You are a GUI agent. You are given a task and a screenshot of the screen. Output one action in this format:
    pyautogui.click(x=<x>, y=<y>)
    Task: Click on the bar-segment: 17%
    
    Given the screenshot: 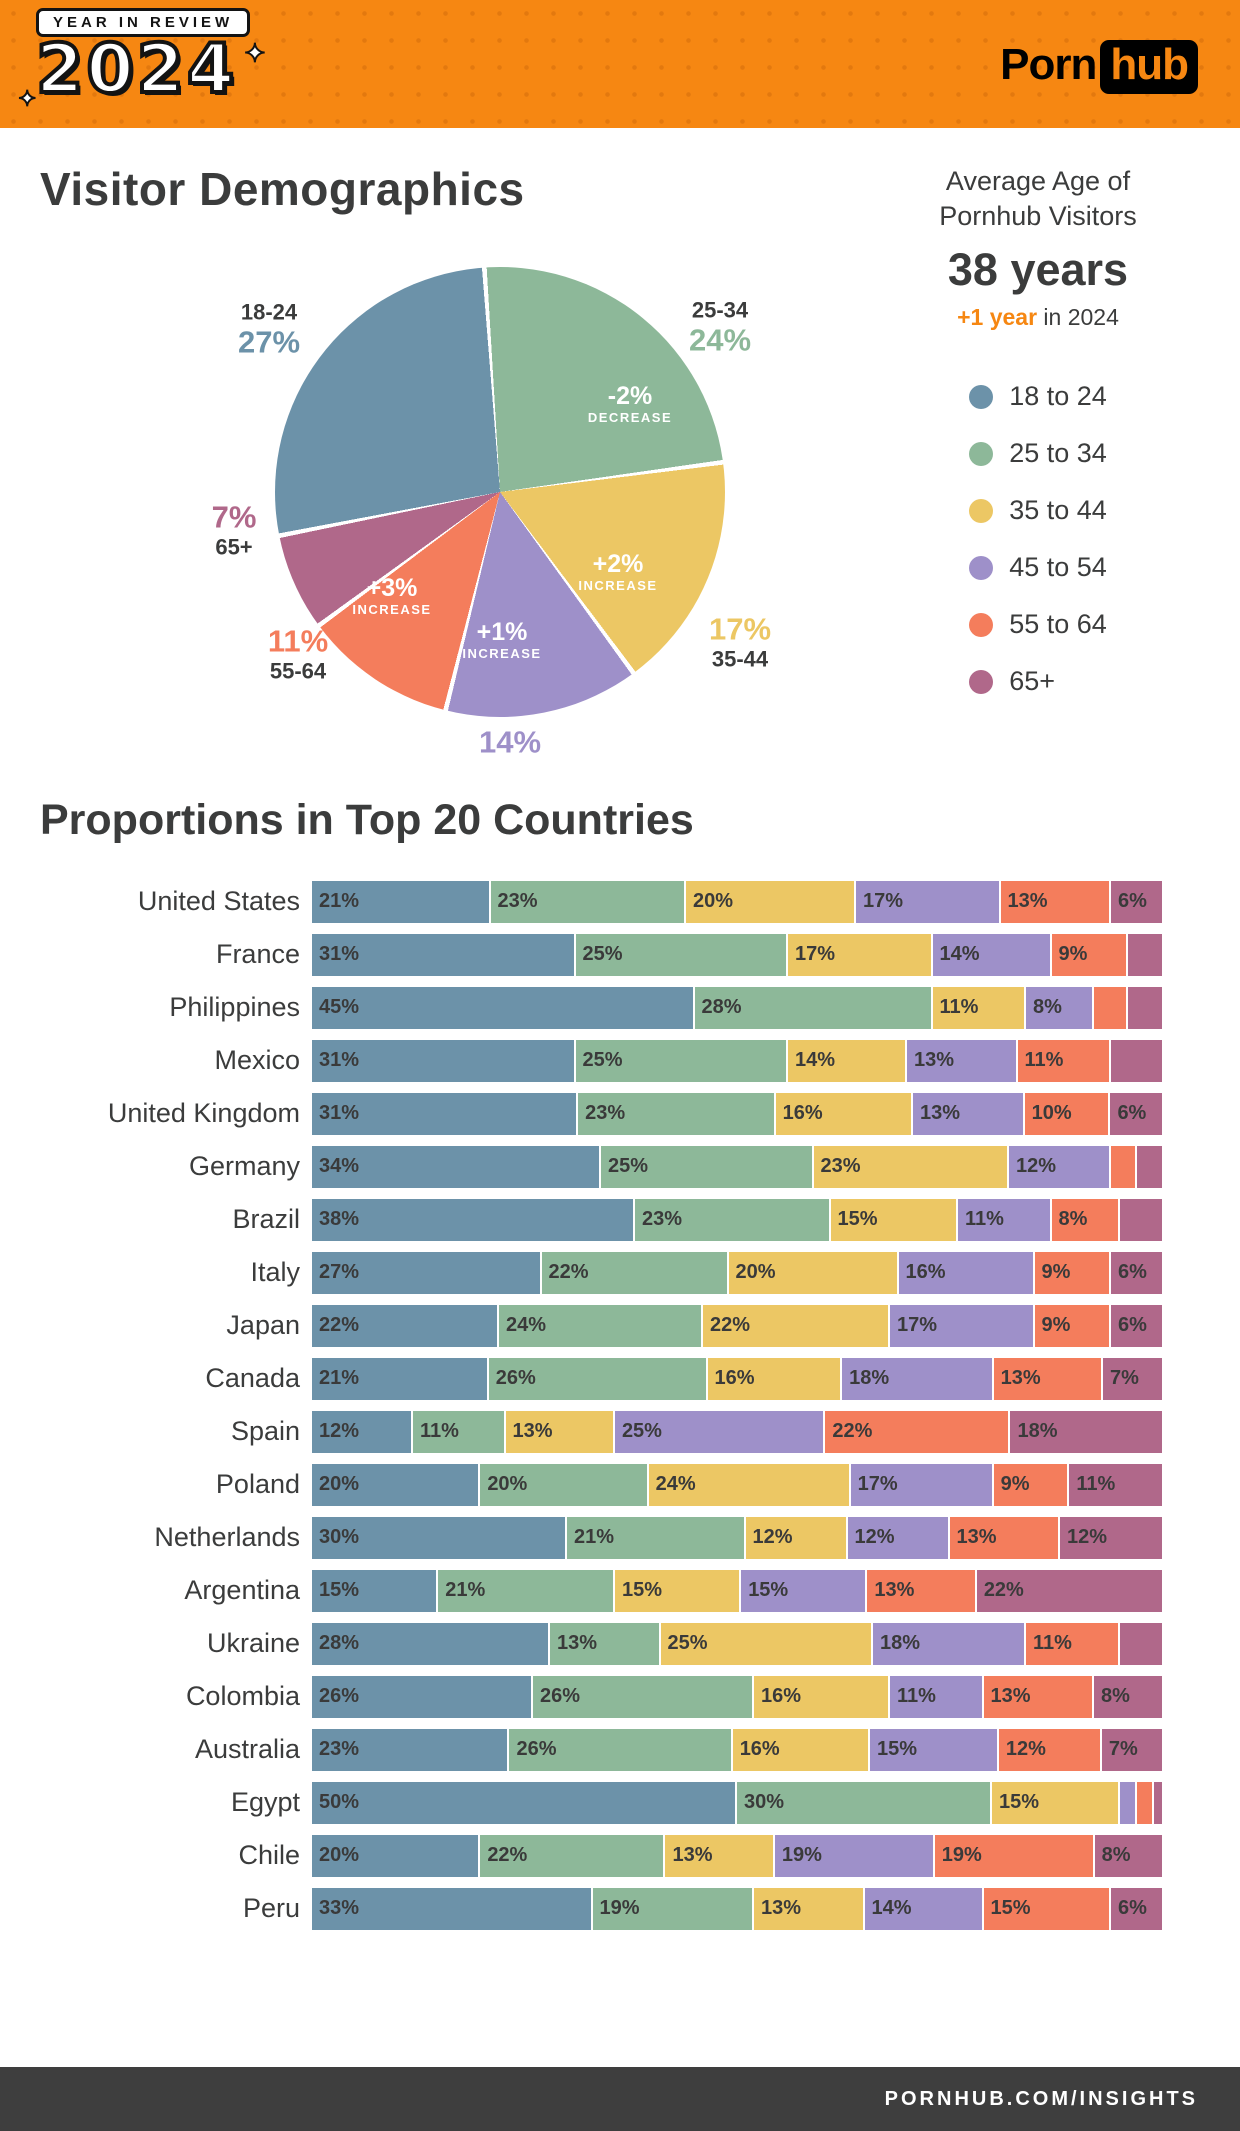 What is the action you would take?
    pyautogui.click(x=928, y=901)
    